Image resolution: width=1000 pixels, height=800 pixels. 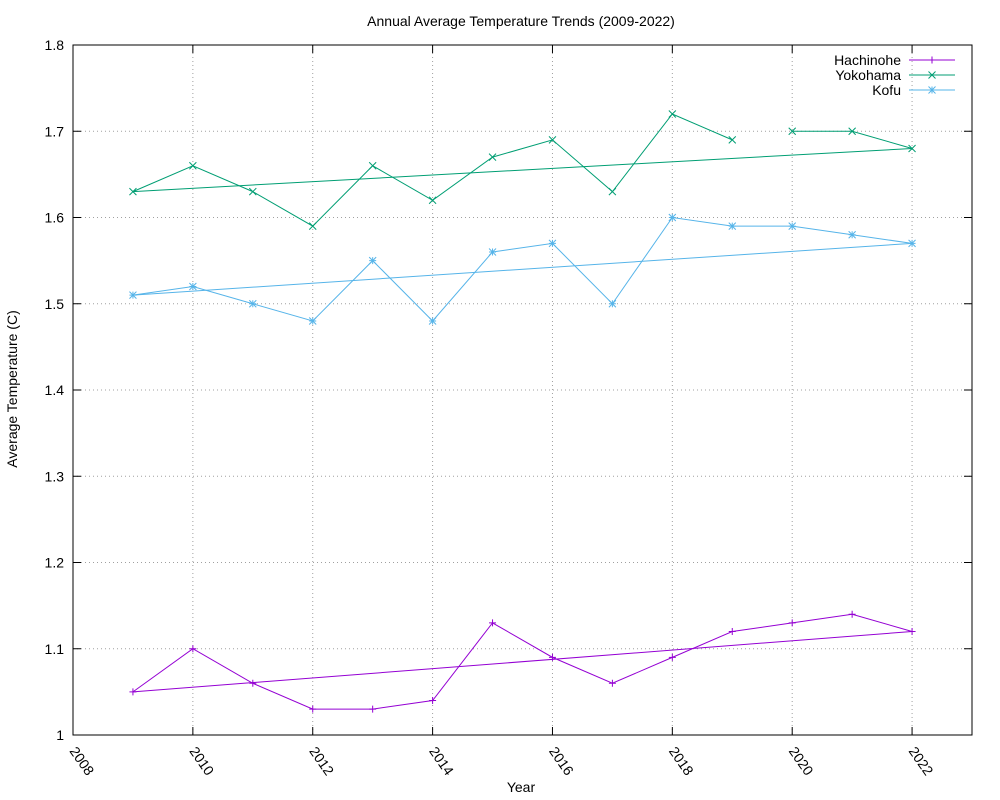 I want to click on trend-line-hachinohe, so click(x=522, y=662).